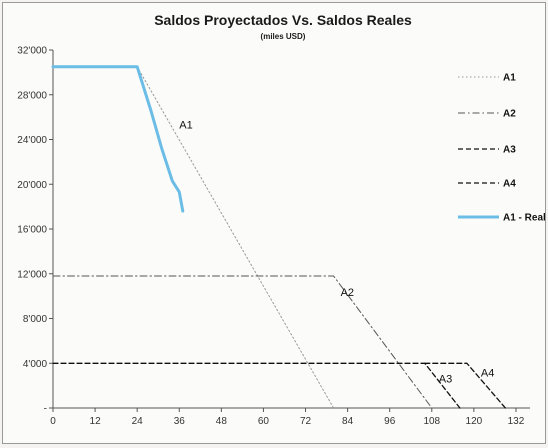  What do you see at coordinates (283, 36) in the screenshot?
I see `chart-subtitle: (miles USD)` at bounding box center [283, 36].